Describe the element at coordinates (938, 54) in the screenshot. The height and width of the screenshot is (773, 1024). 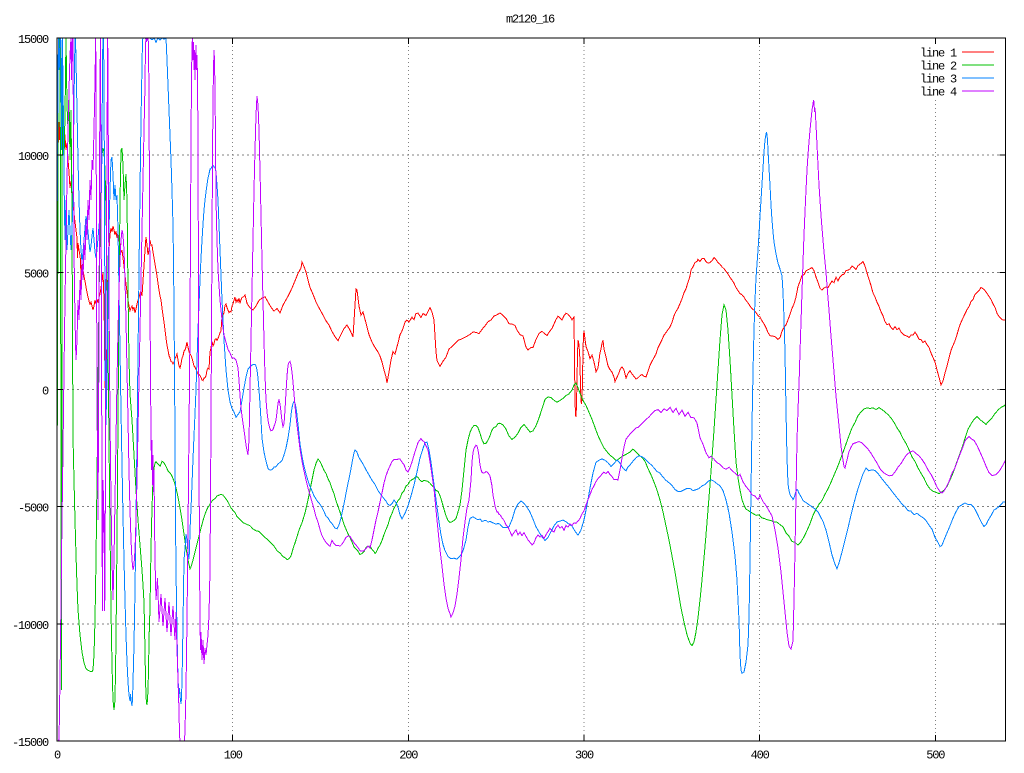
I see `svg-text: line 1` at that location.